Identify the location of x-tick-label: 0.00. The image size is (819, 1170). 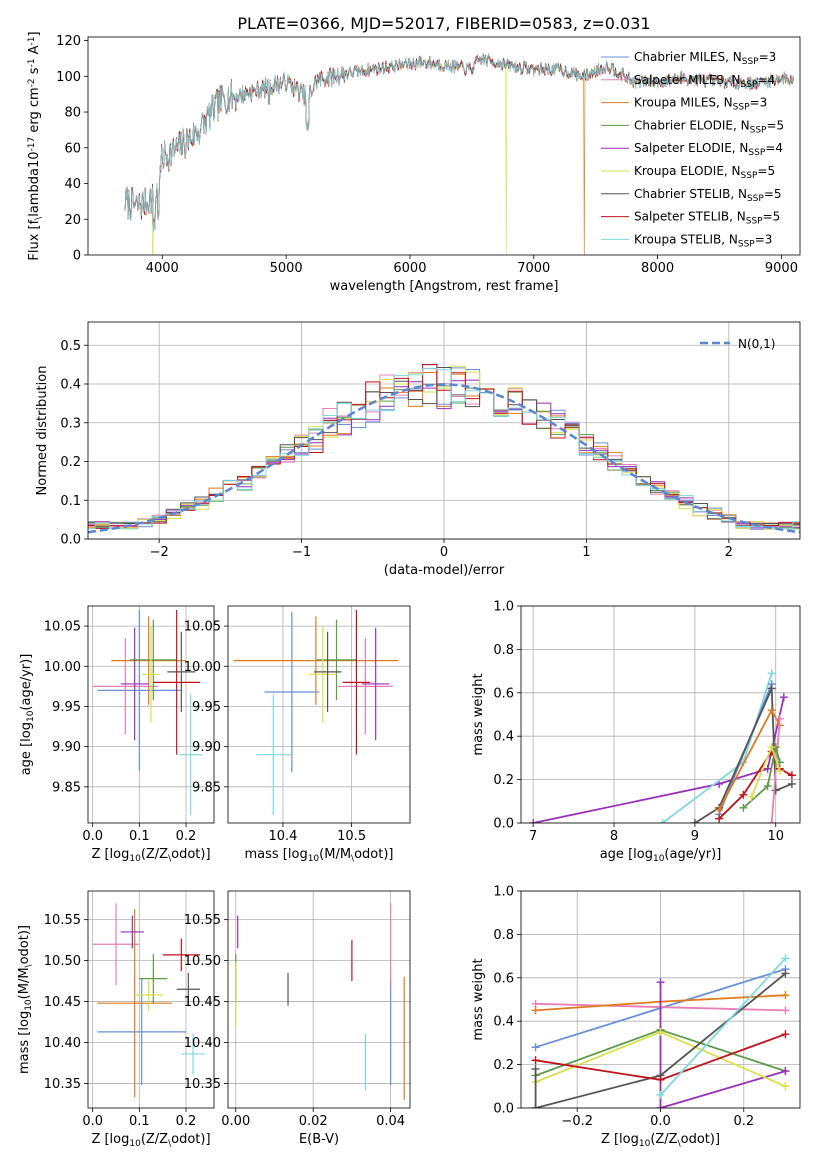
(235, 1121).